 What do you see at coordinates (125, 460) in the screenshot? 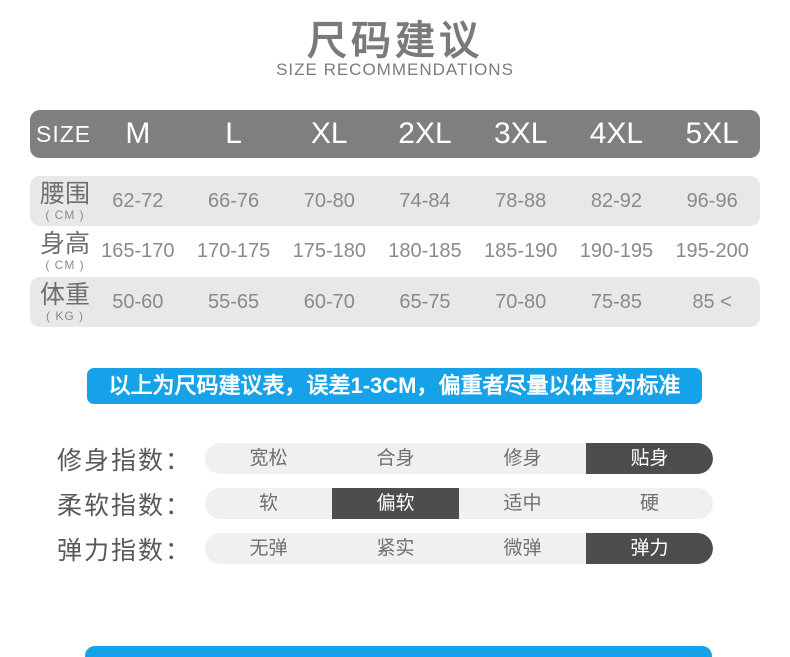
I see `fit-index-label: 修身指数：` at bounding box center [125, 460].